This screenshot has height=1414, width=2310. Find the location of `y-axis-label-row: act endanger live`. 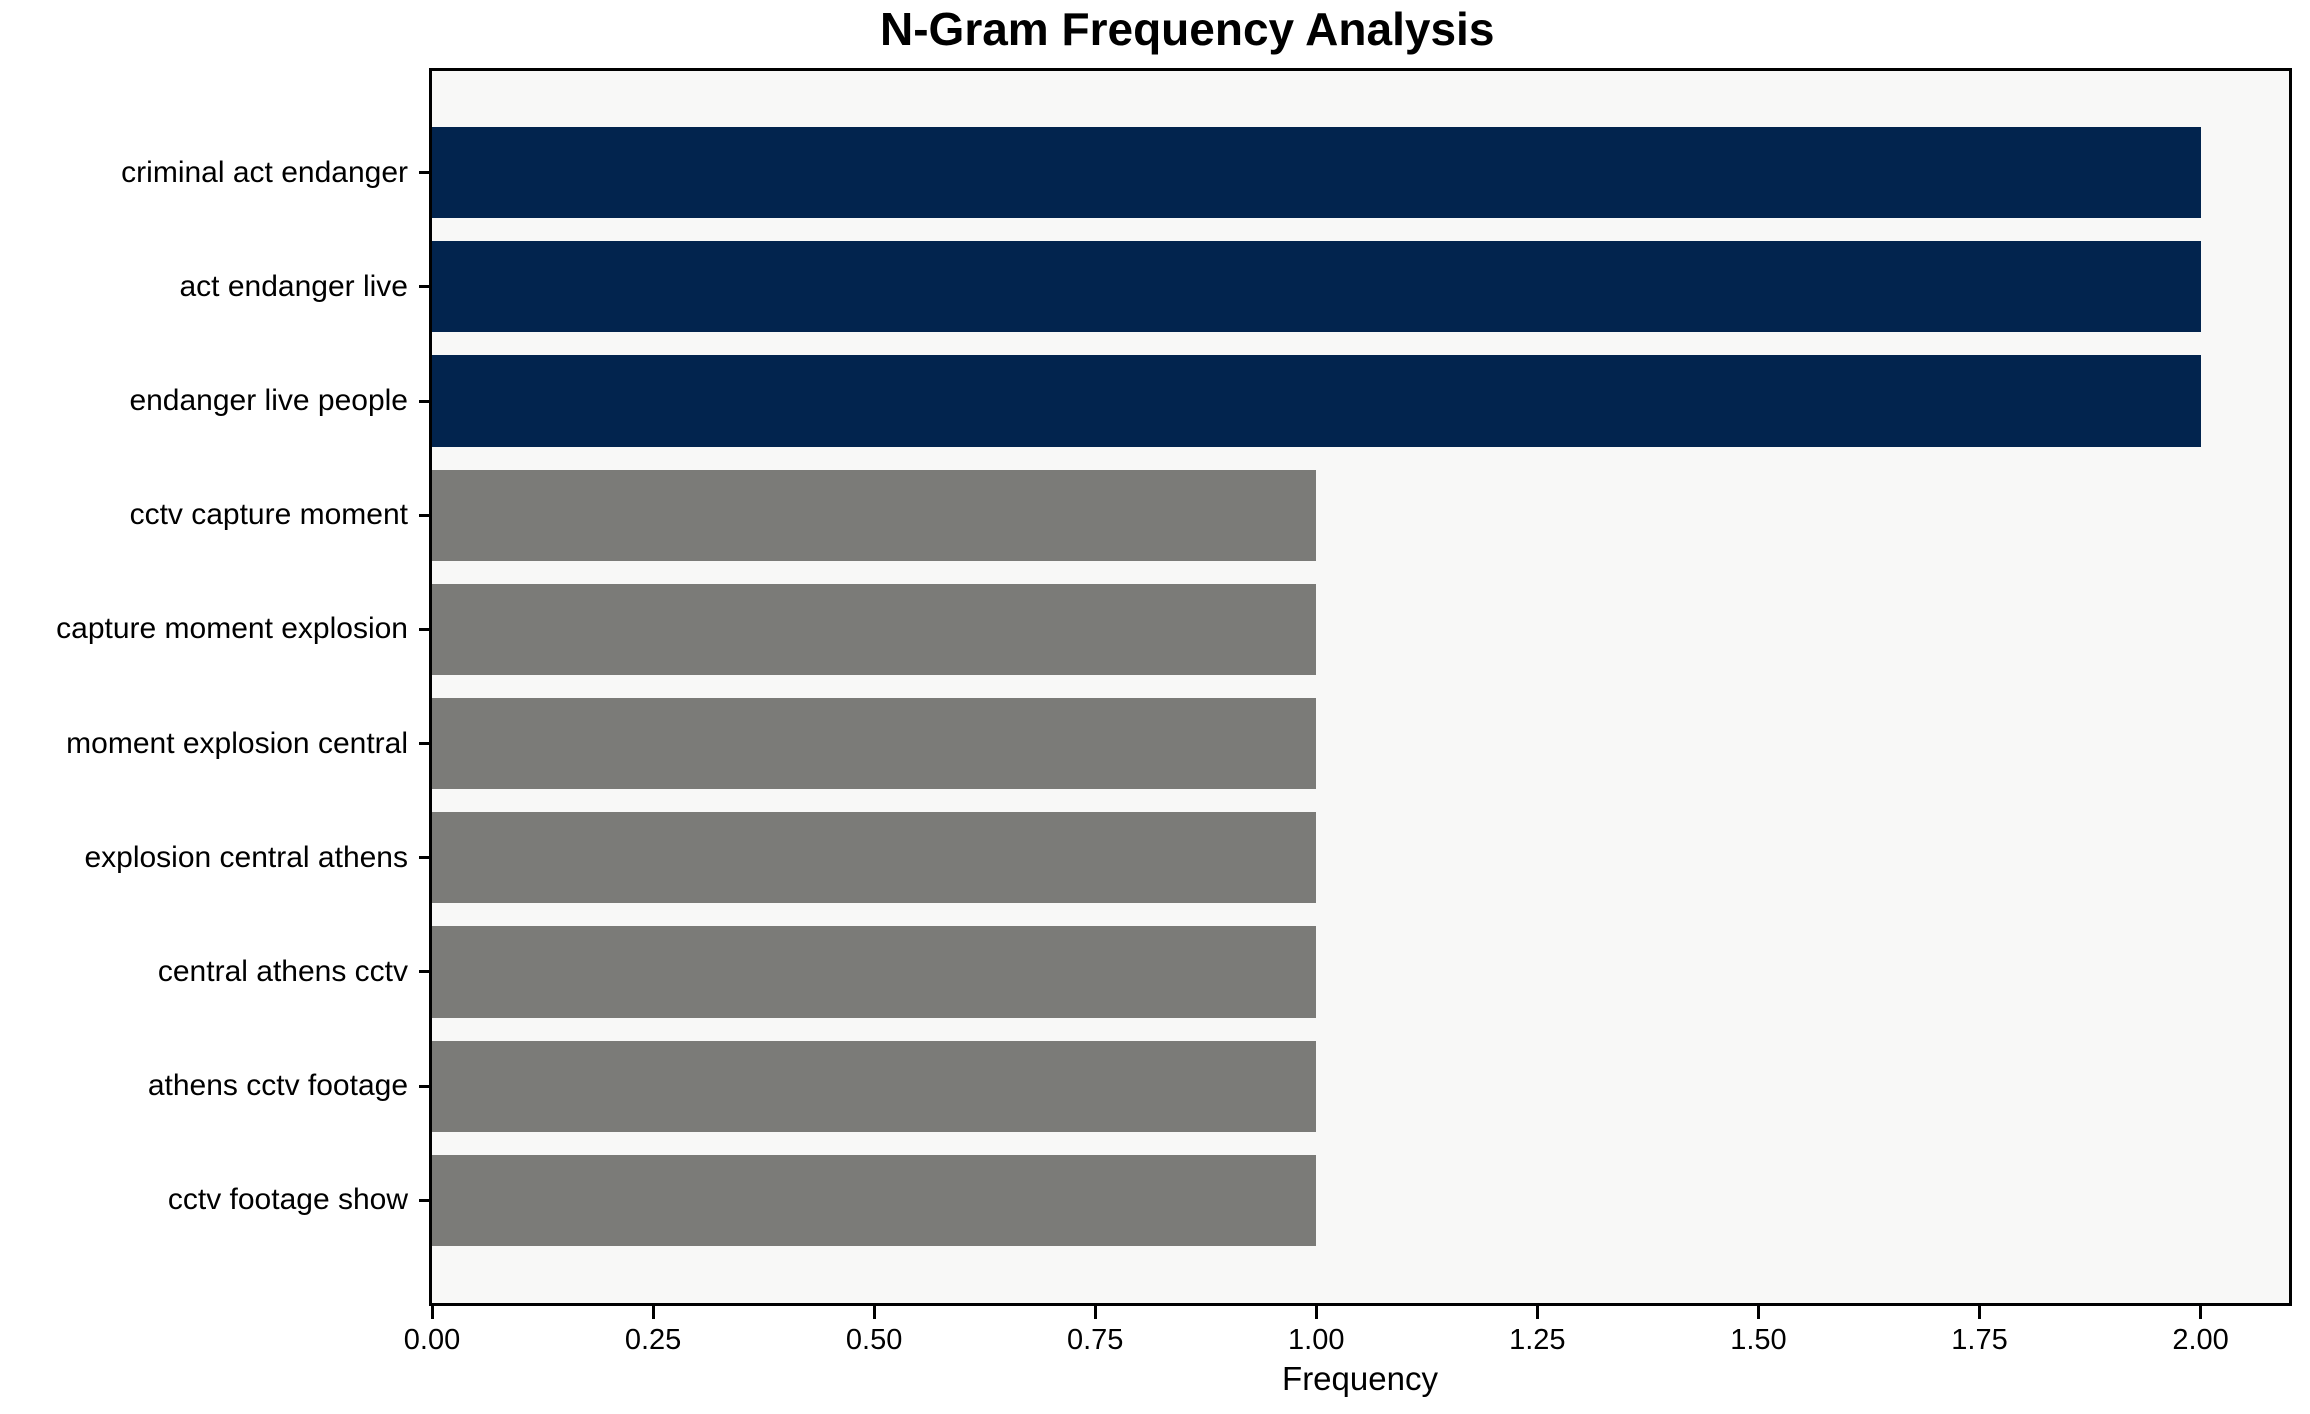

y-axis-label-row: act endanger live is located at coordinates (216, 286).